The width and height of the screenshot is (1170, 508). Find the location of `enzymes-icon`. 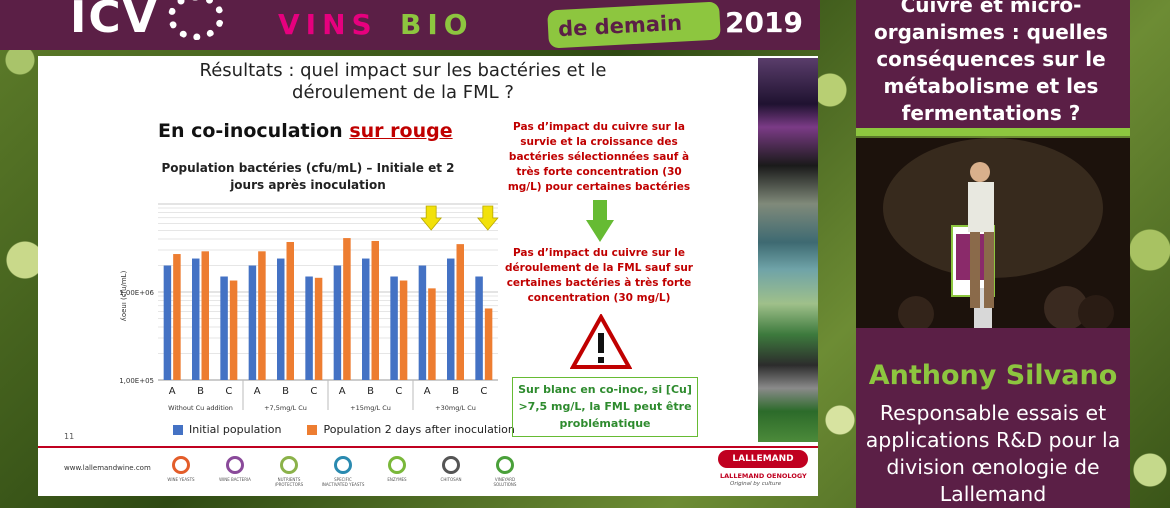

enzymes-icon is located at coordinates (397, 465).